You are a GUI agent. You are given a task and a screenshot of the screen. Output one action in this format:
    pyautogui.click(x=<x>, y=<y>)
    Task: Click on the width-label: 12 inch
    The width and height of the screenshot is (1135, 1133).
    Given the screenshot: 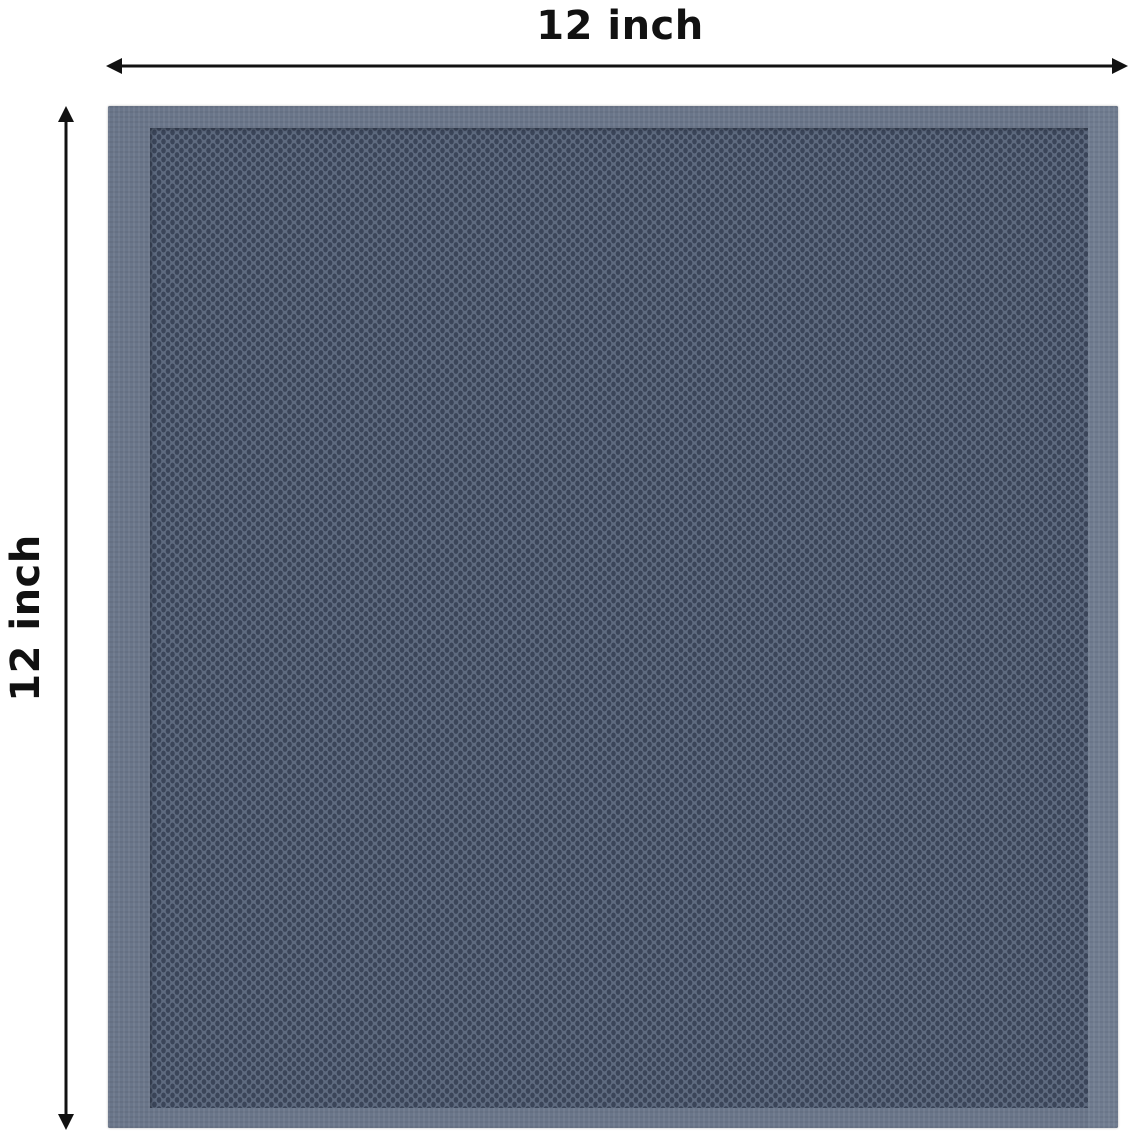 What is the action you would take?
    pyautogui.click(x=620, y=26)
    